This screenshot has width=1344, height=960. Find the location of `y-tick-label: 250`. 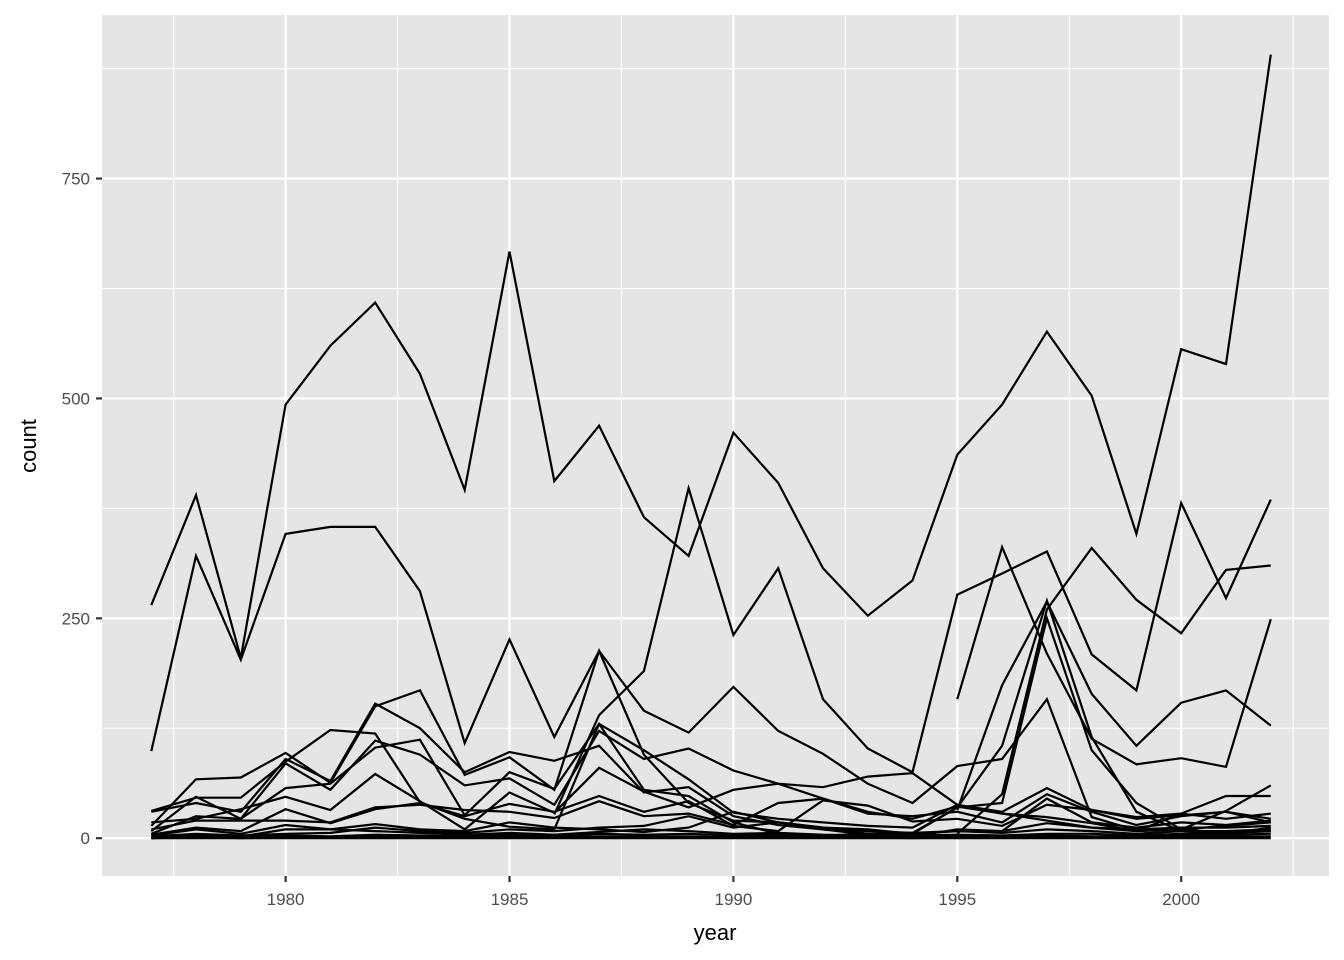

y-tick-label: 250 is located at coordinates (76, 618).